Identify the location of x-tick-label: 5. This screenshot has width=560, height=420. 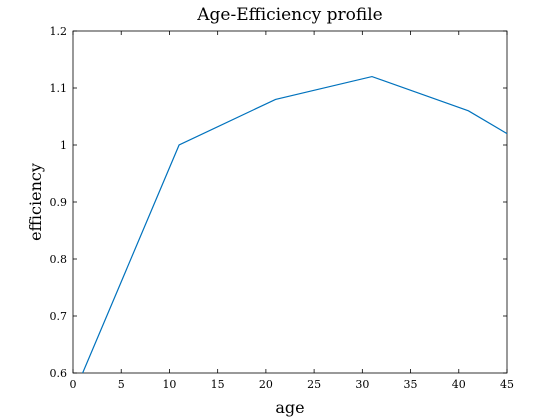
(121, 384).